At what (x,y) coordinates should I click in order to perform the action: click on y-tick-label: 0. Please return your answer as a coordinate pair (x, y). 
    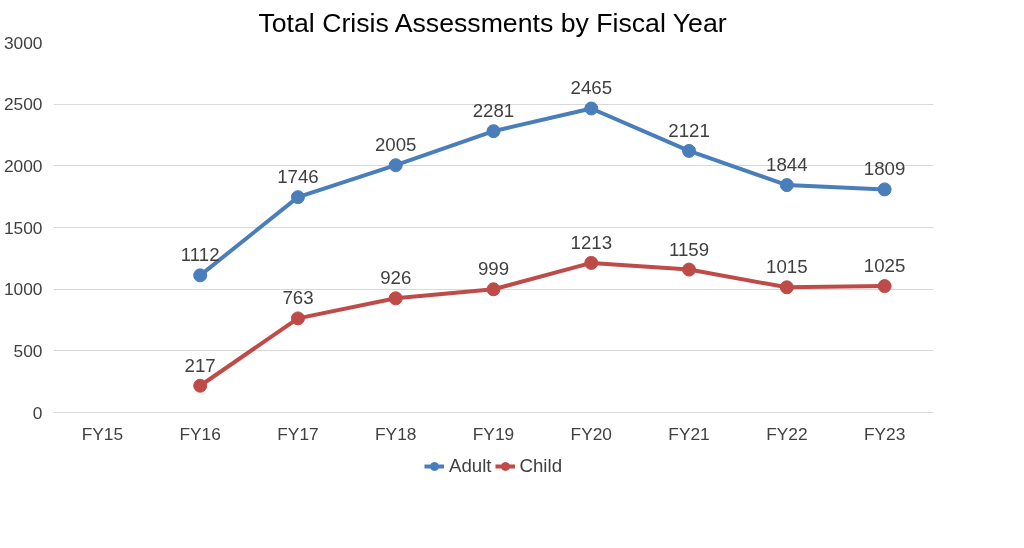
    Looking at the image, I should click on (37, 412).